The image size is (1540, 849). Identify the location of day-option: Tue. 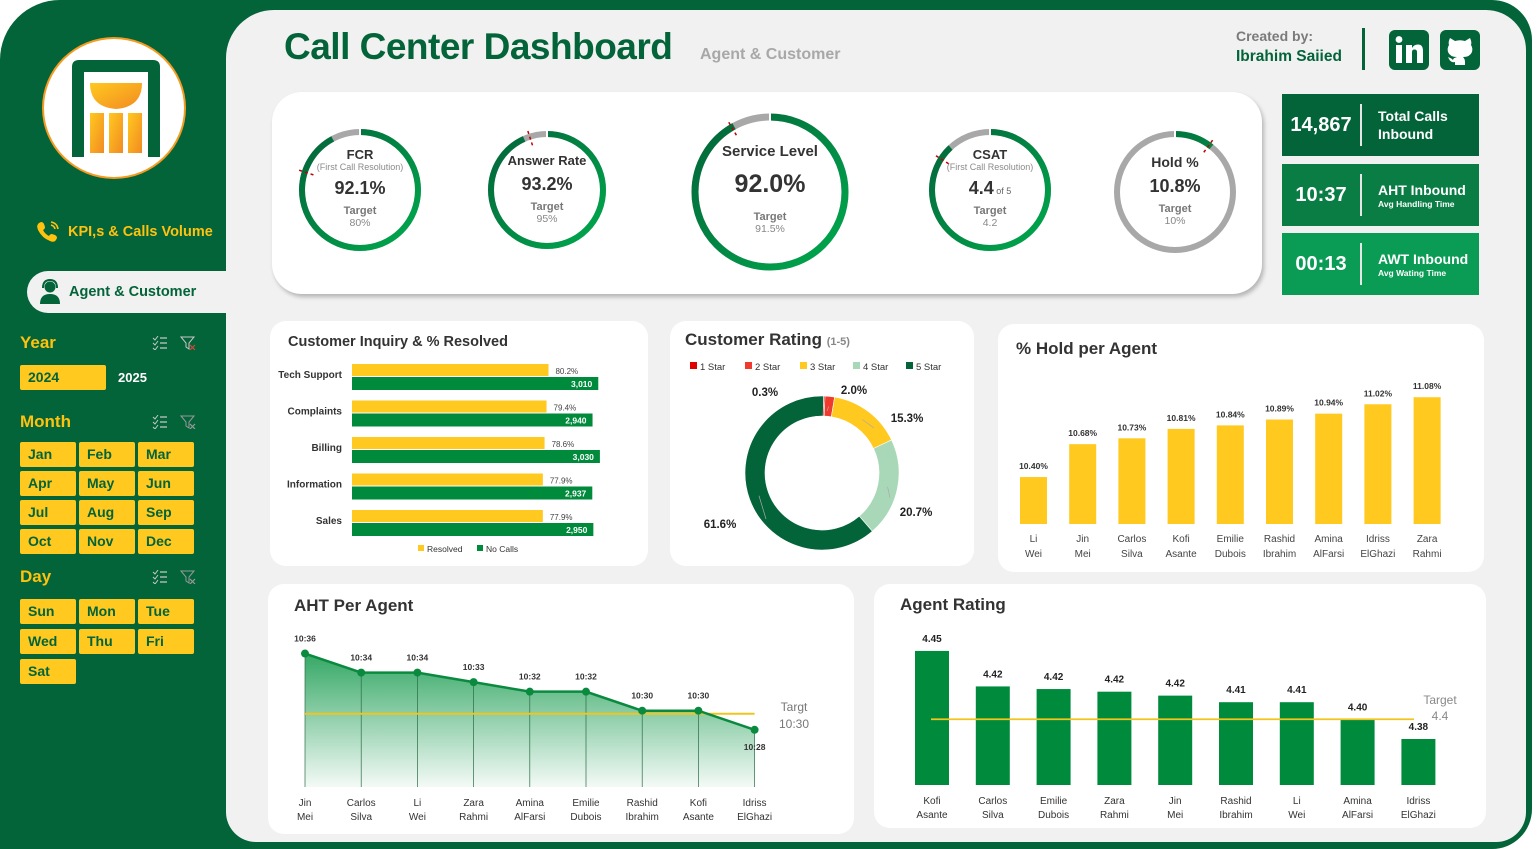
(166, 611).